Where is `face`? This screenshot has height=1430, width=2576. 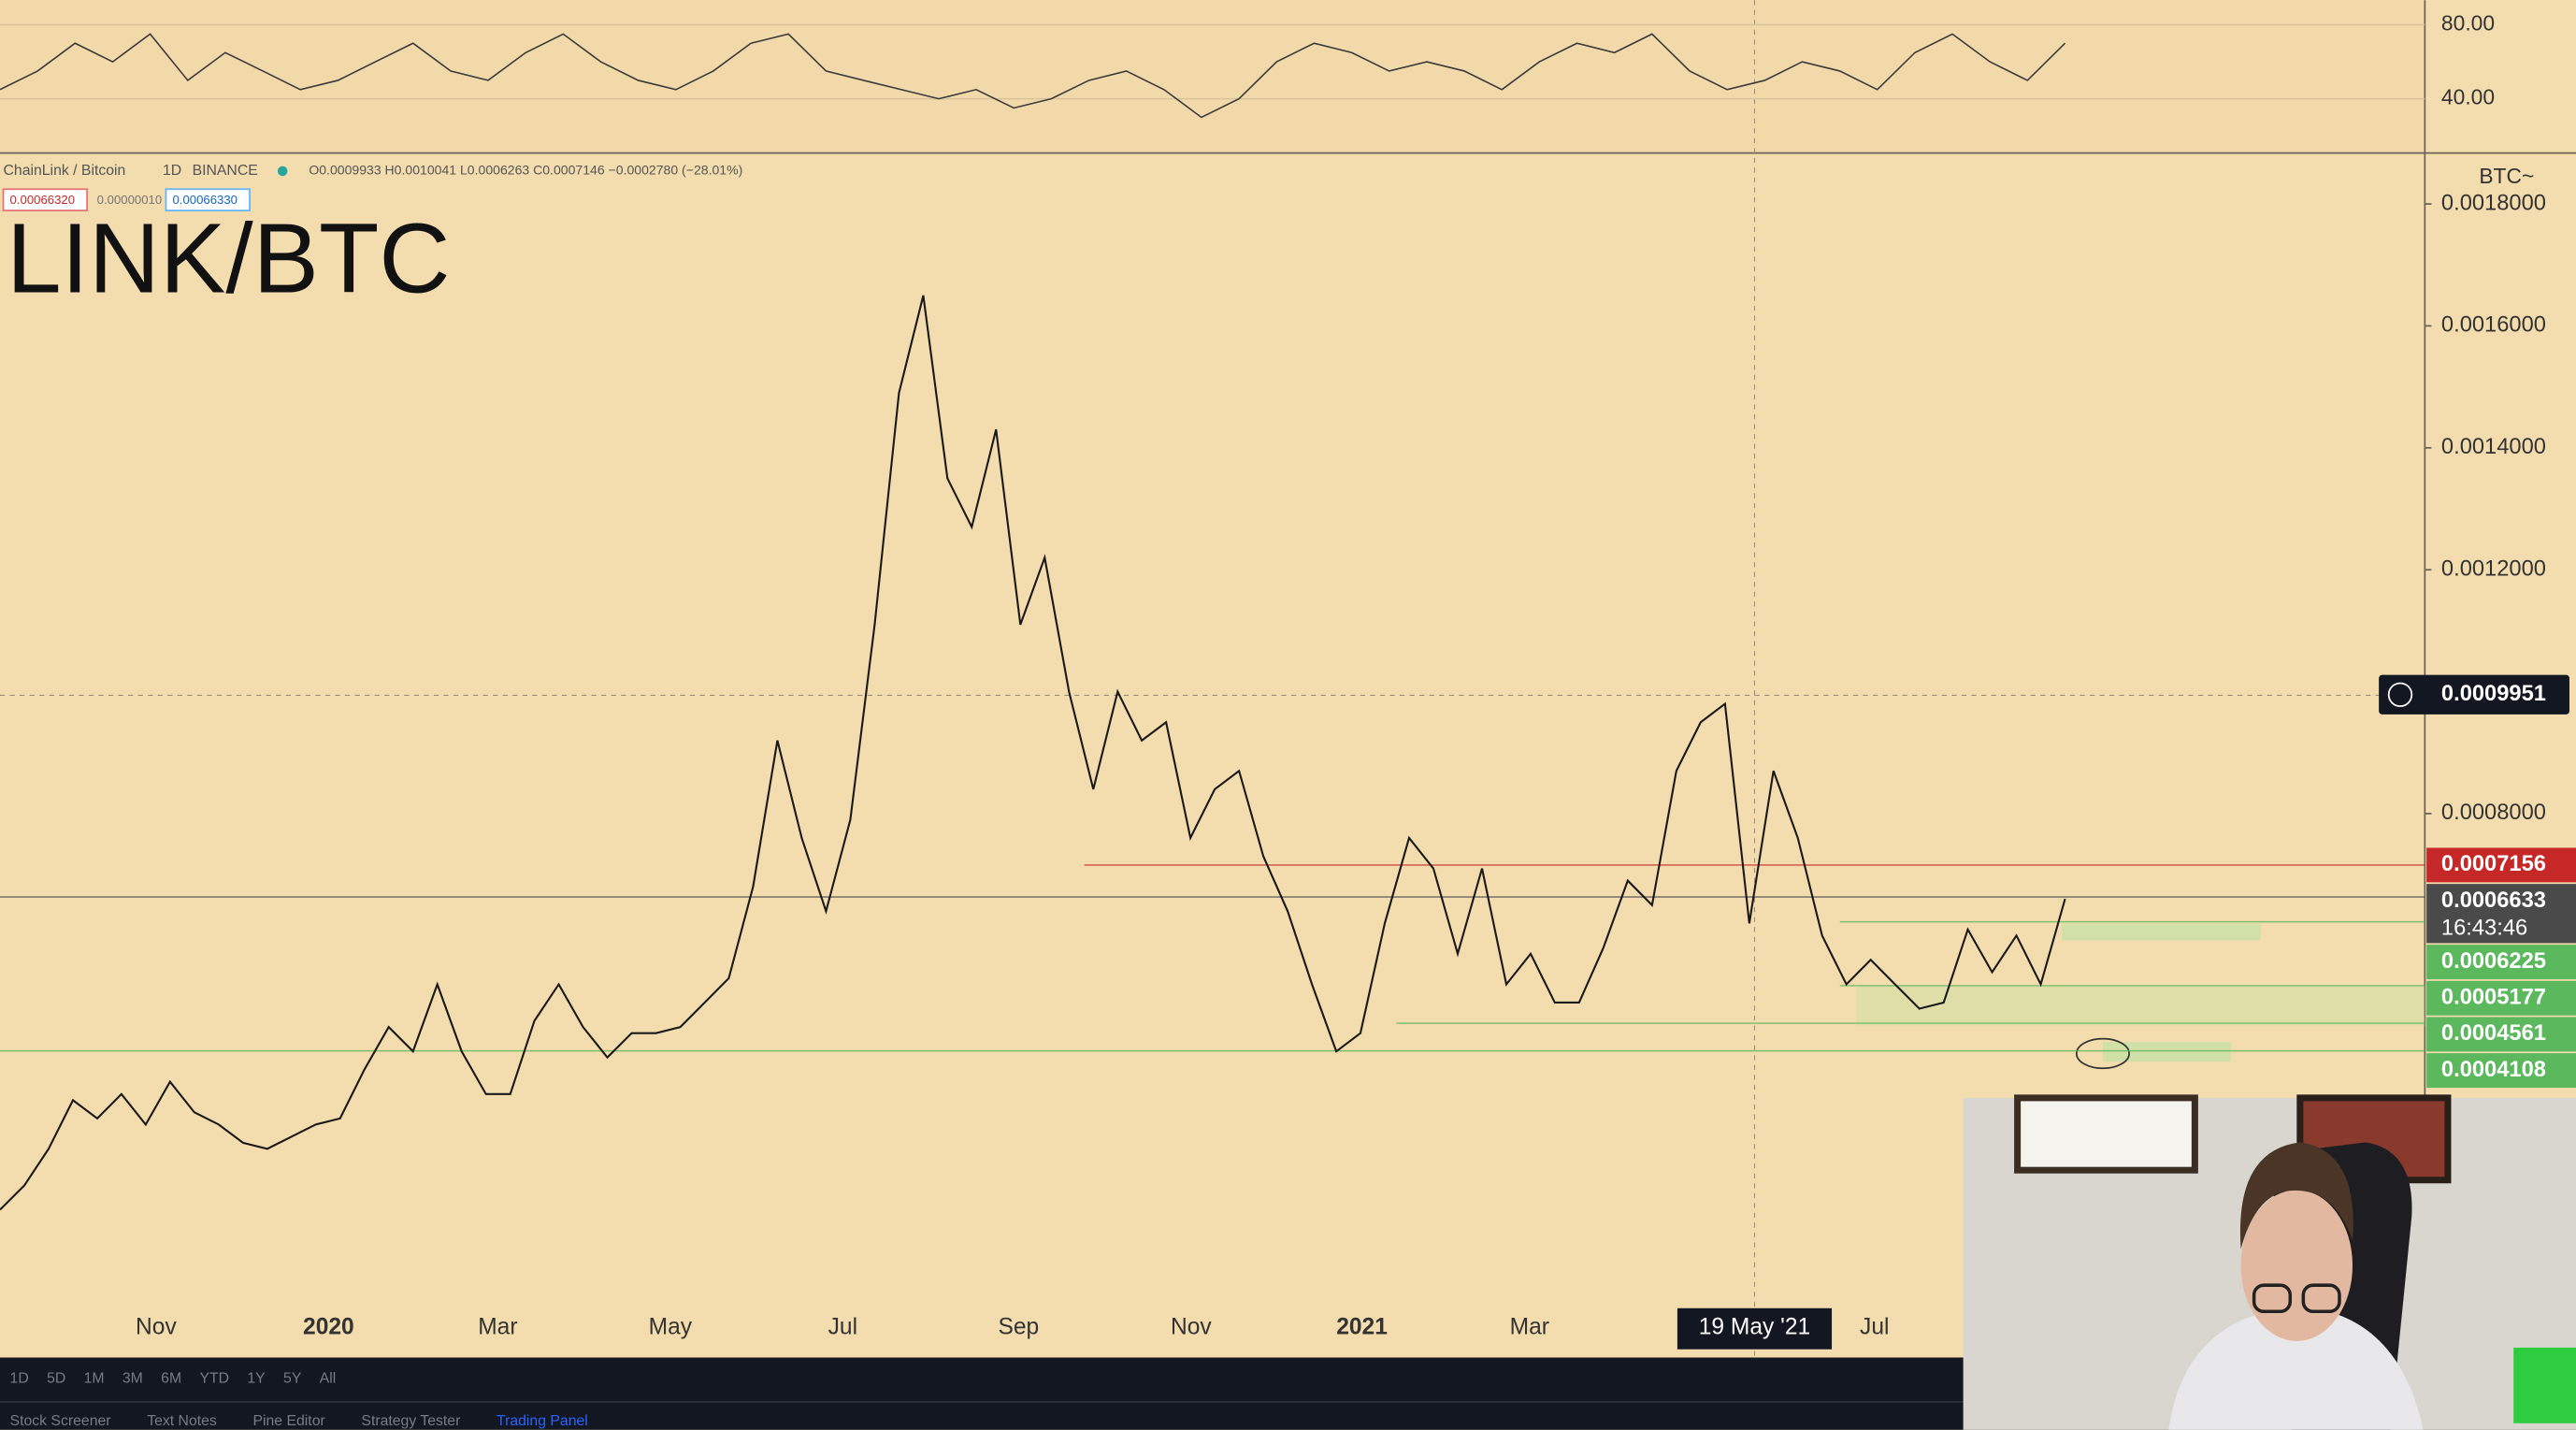
face is located at coordinates (2297, 1265).